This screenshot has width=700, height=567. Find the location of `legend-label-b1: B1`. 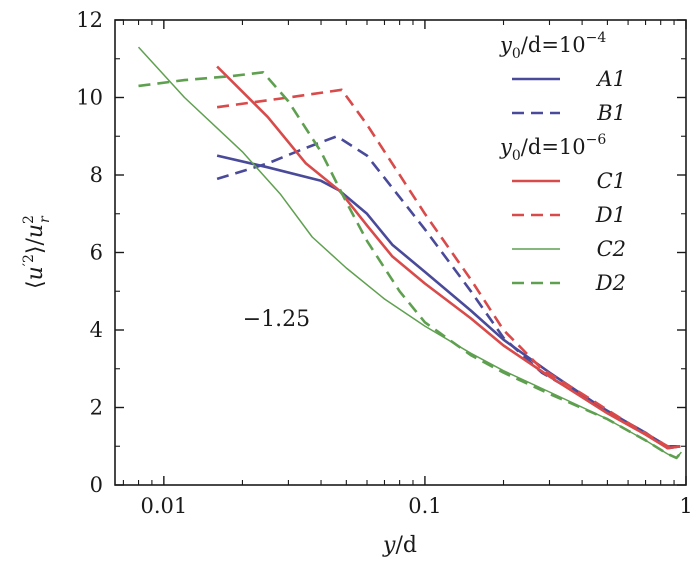

legend-label-b1: B1 is located at coordinates (611, 113).